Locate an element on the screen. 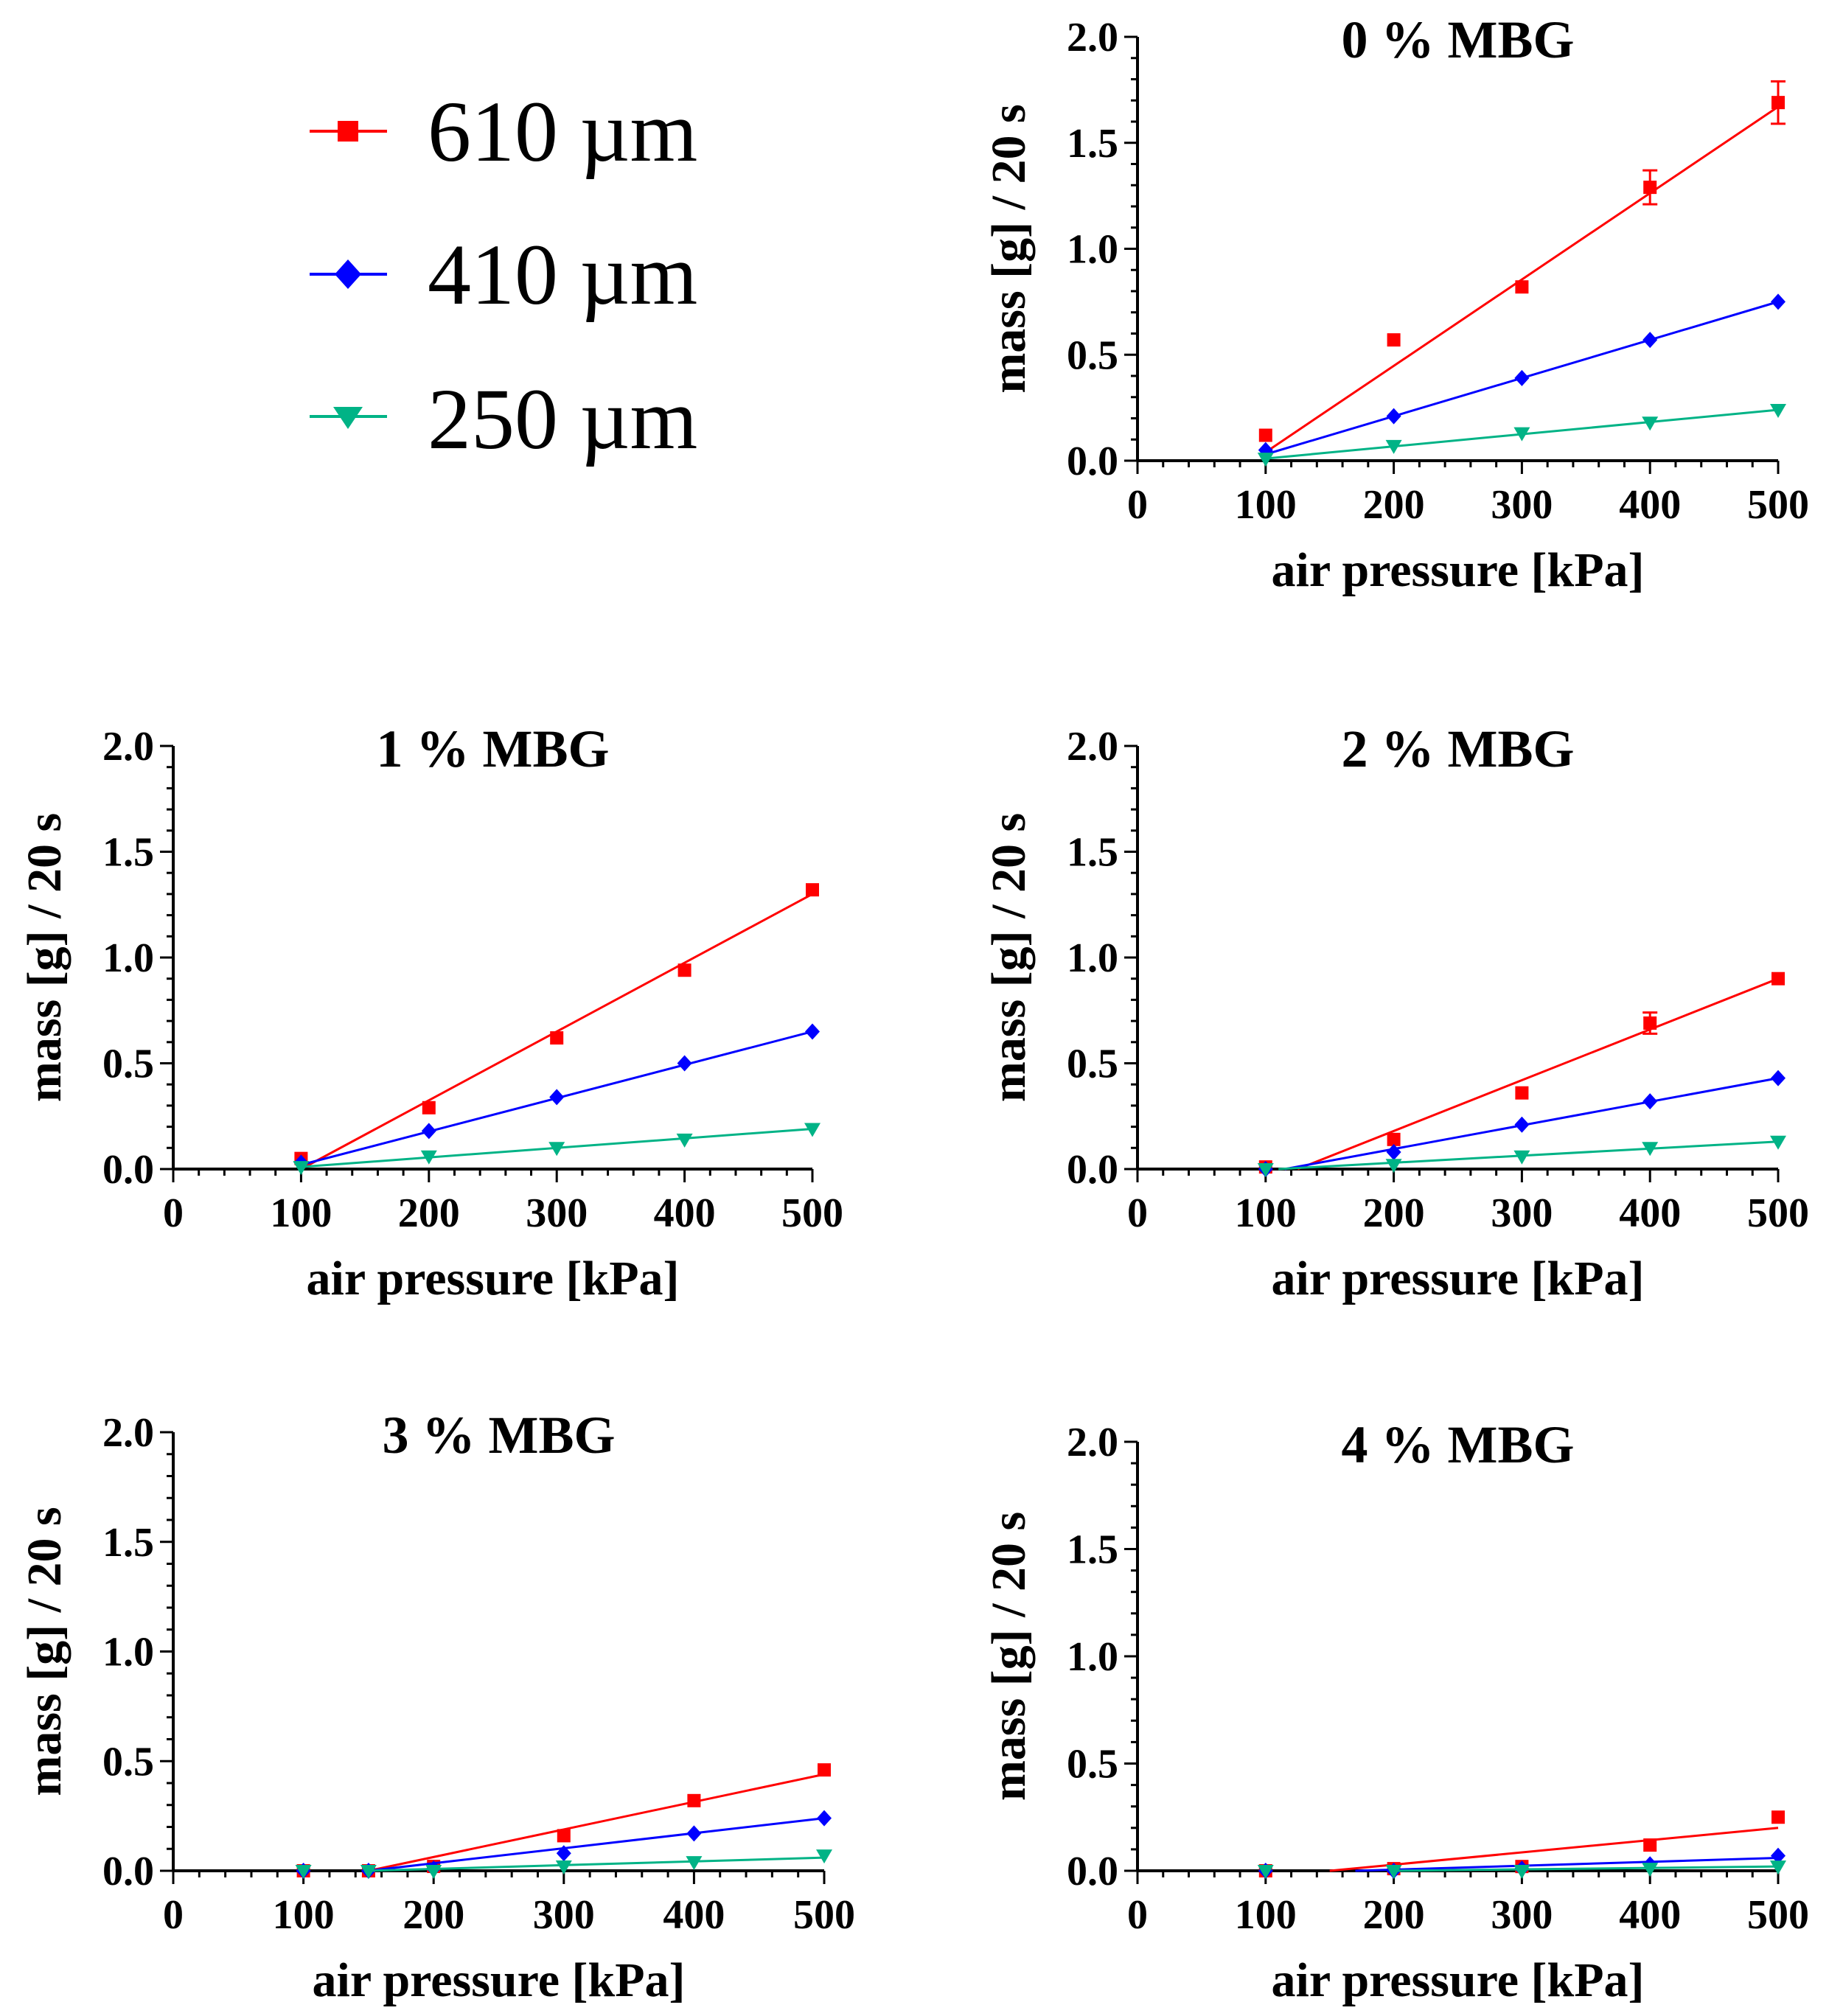 This screenshot has height=2016, width=1829. chart-title: 2 % MBG is located at coordinates (1458, 748).